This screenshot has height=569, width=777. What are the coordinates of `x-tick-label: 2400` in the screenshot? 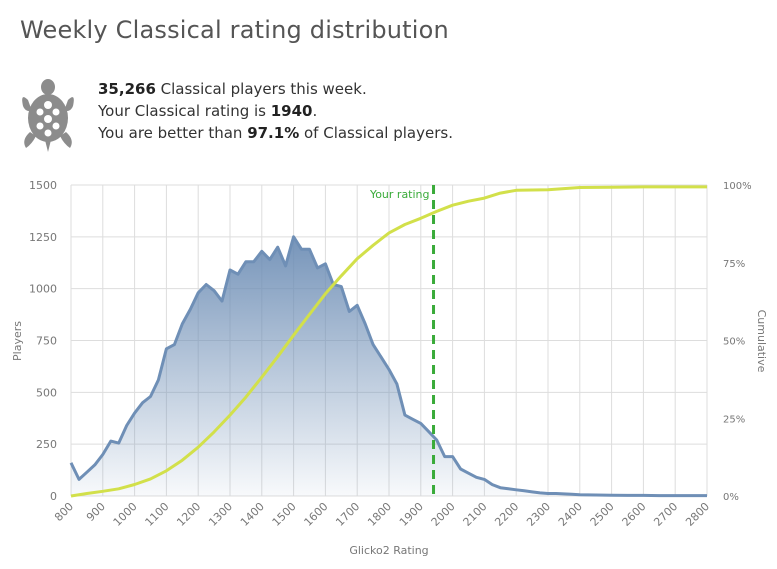 It's located at (570, 514).